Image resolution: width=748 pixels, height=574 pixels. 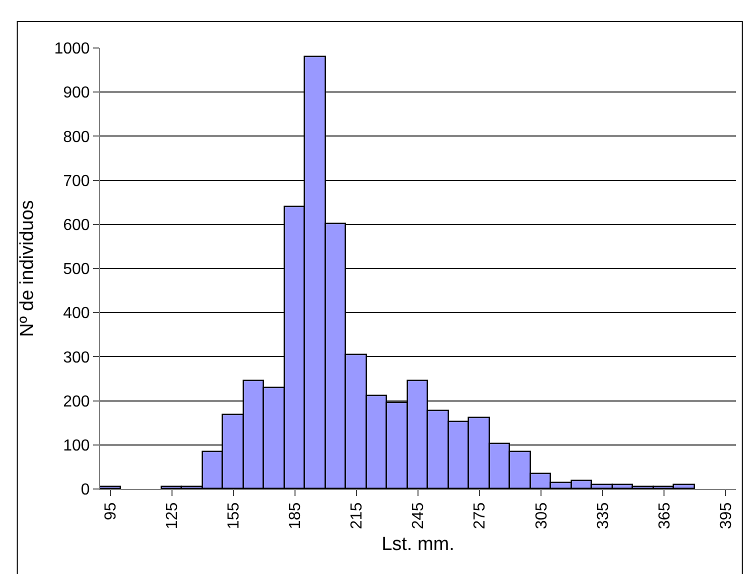 I want to click on x-axis-title: Lst. mm., so click(x=418, y=544).